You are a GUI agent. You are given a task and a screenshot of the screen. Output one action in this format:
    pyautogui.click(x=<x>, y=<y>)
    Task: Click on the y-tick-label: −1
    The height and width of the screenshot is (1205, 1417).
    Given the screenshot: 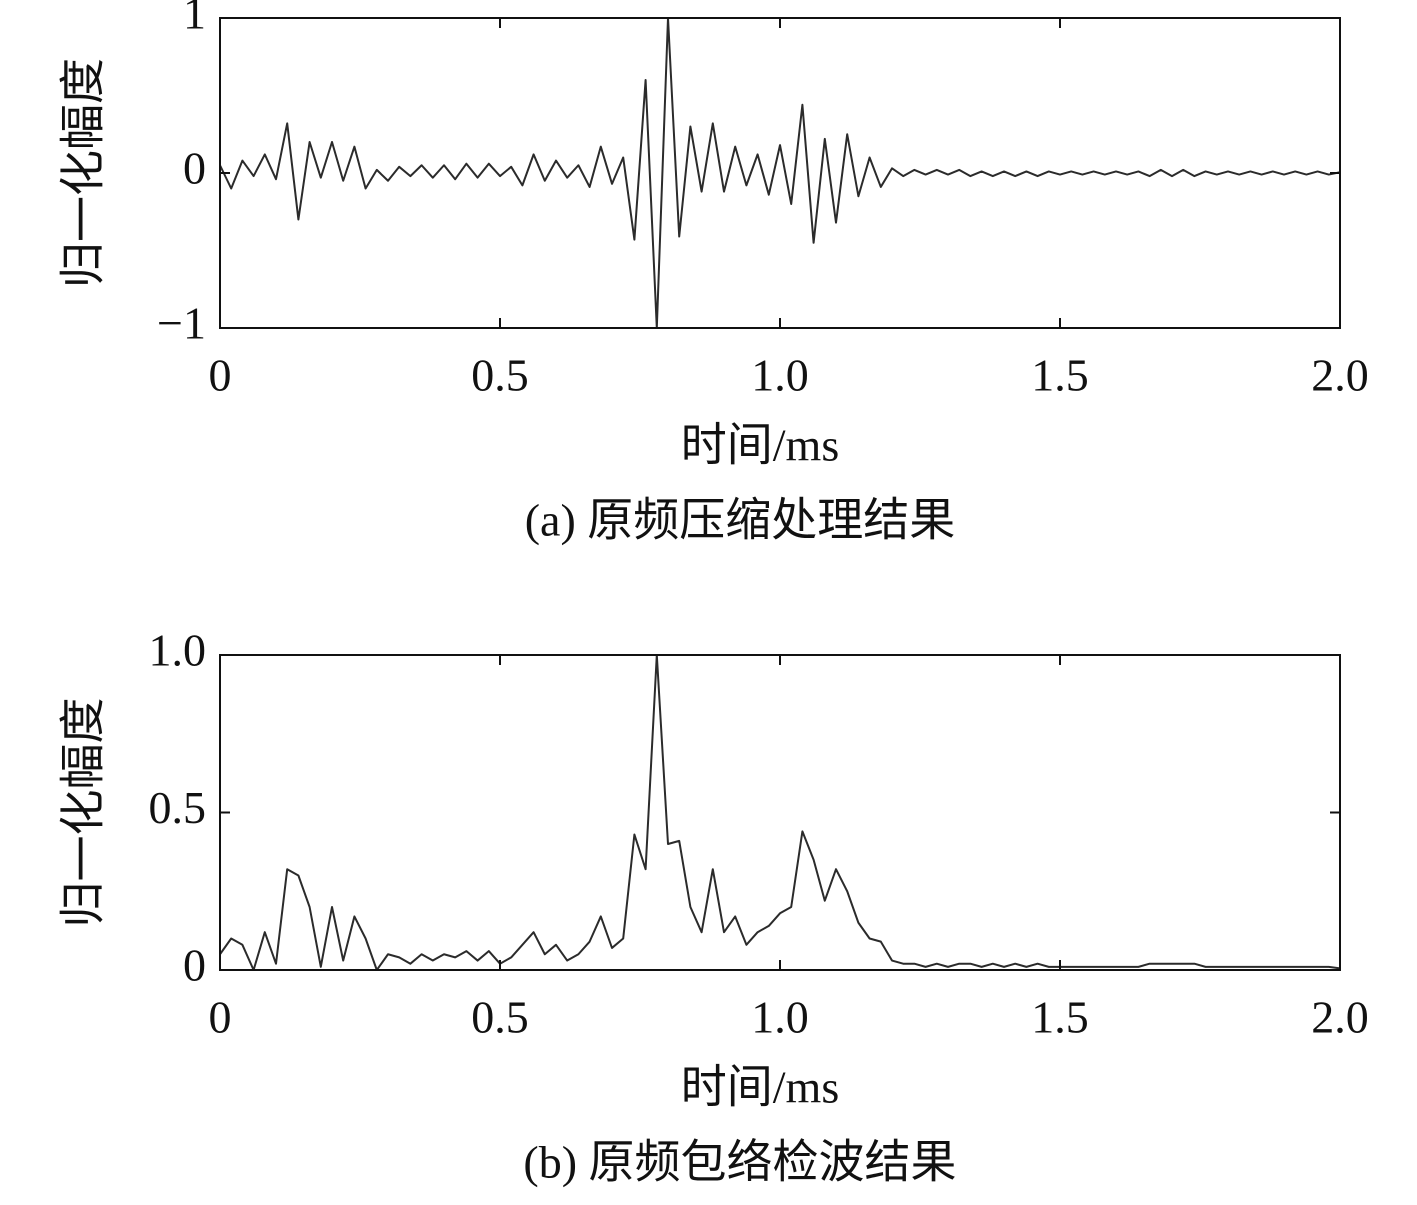 What is the action you would take?
    pyautogui.click(x=181, y=323)
    